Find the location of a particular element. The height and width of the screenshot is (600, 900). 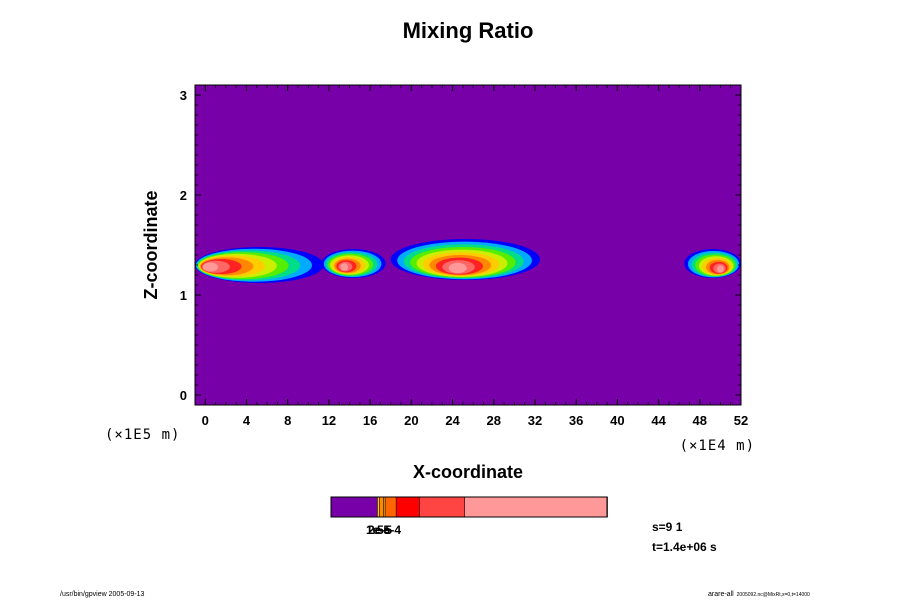

y-axis-label: Z-coordinate is located at coordinates (151, 244).